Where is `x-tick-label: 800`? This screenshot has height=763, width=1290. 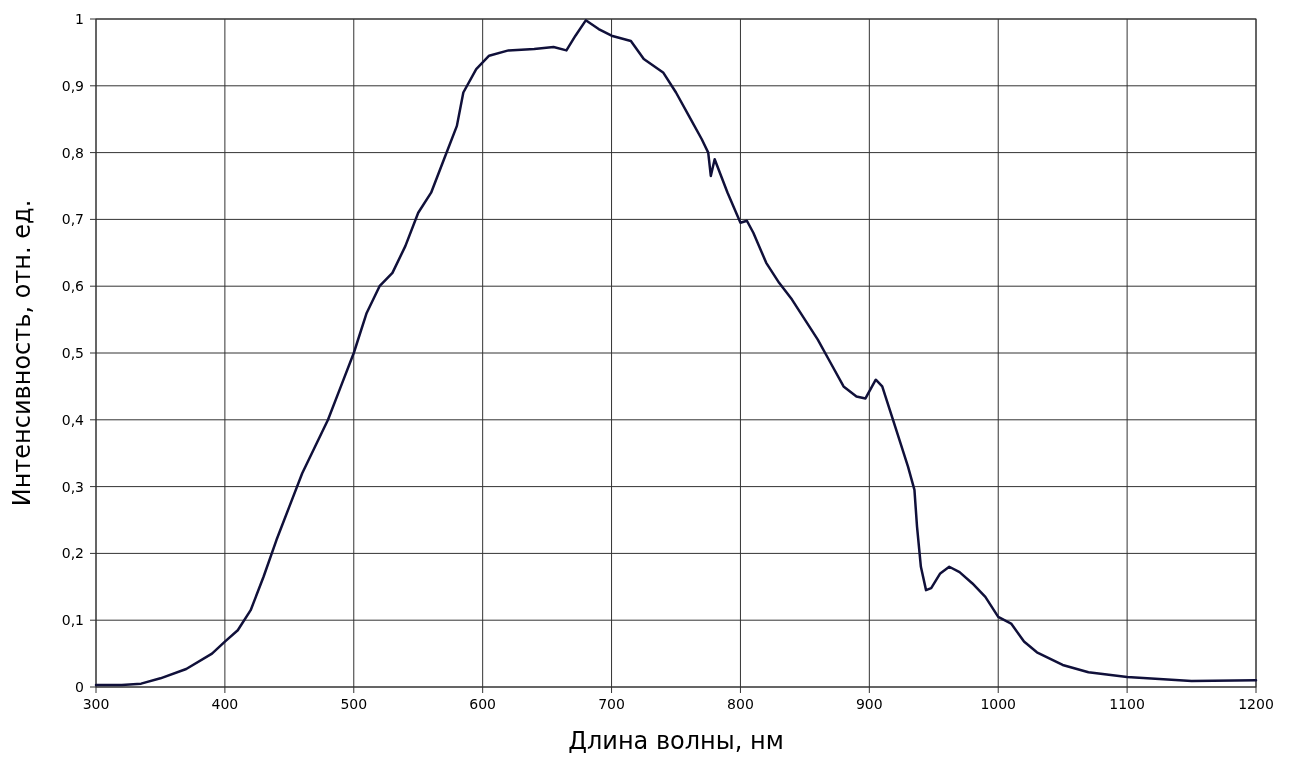
x-tick-label: 800 is located at coordinates (740, 704).